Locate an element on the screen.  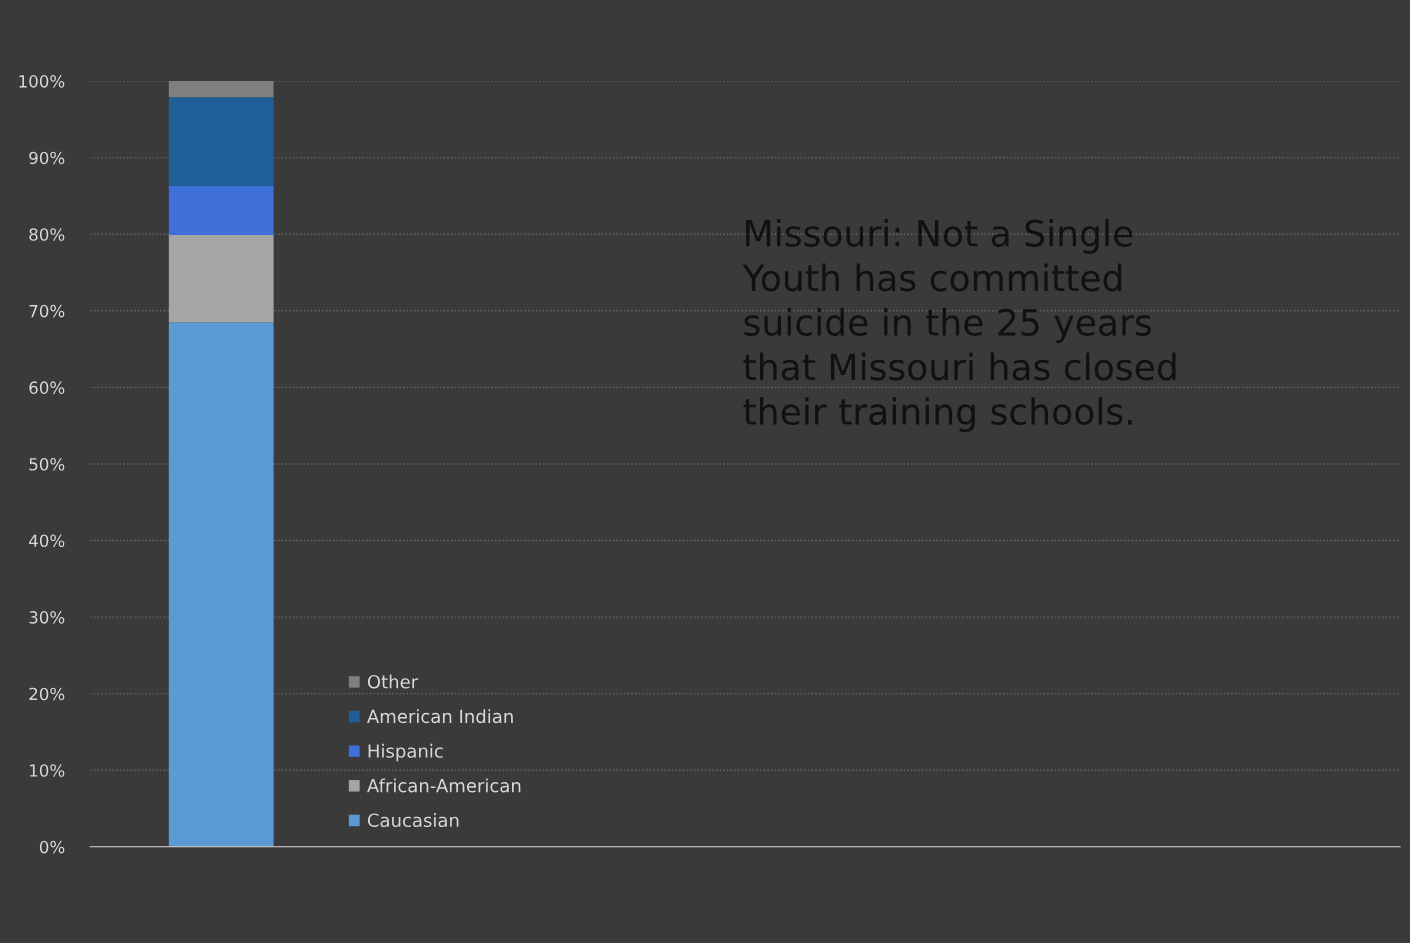
y-tick-label: 60% is located at coordinates (47, 387).